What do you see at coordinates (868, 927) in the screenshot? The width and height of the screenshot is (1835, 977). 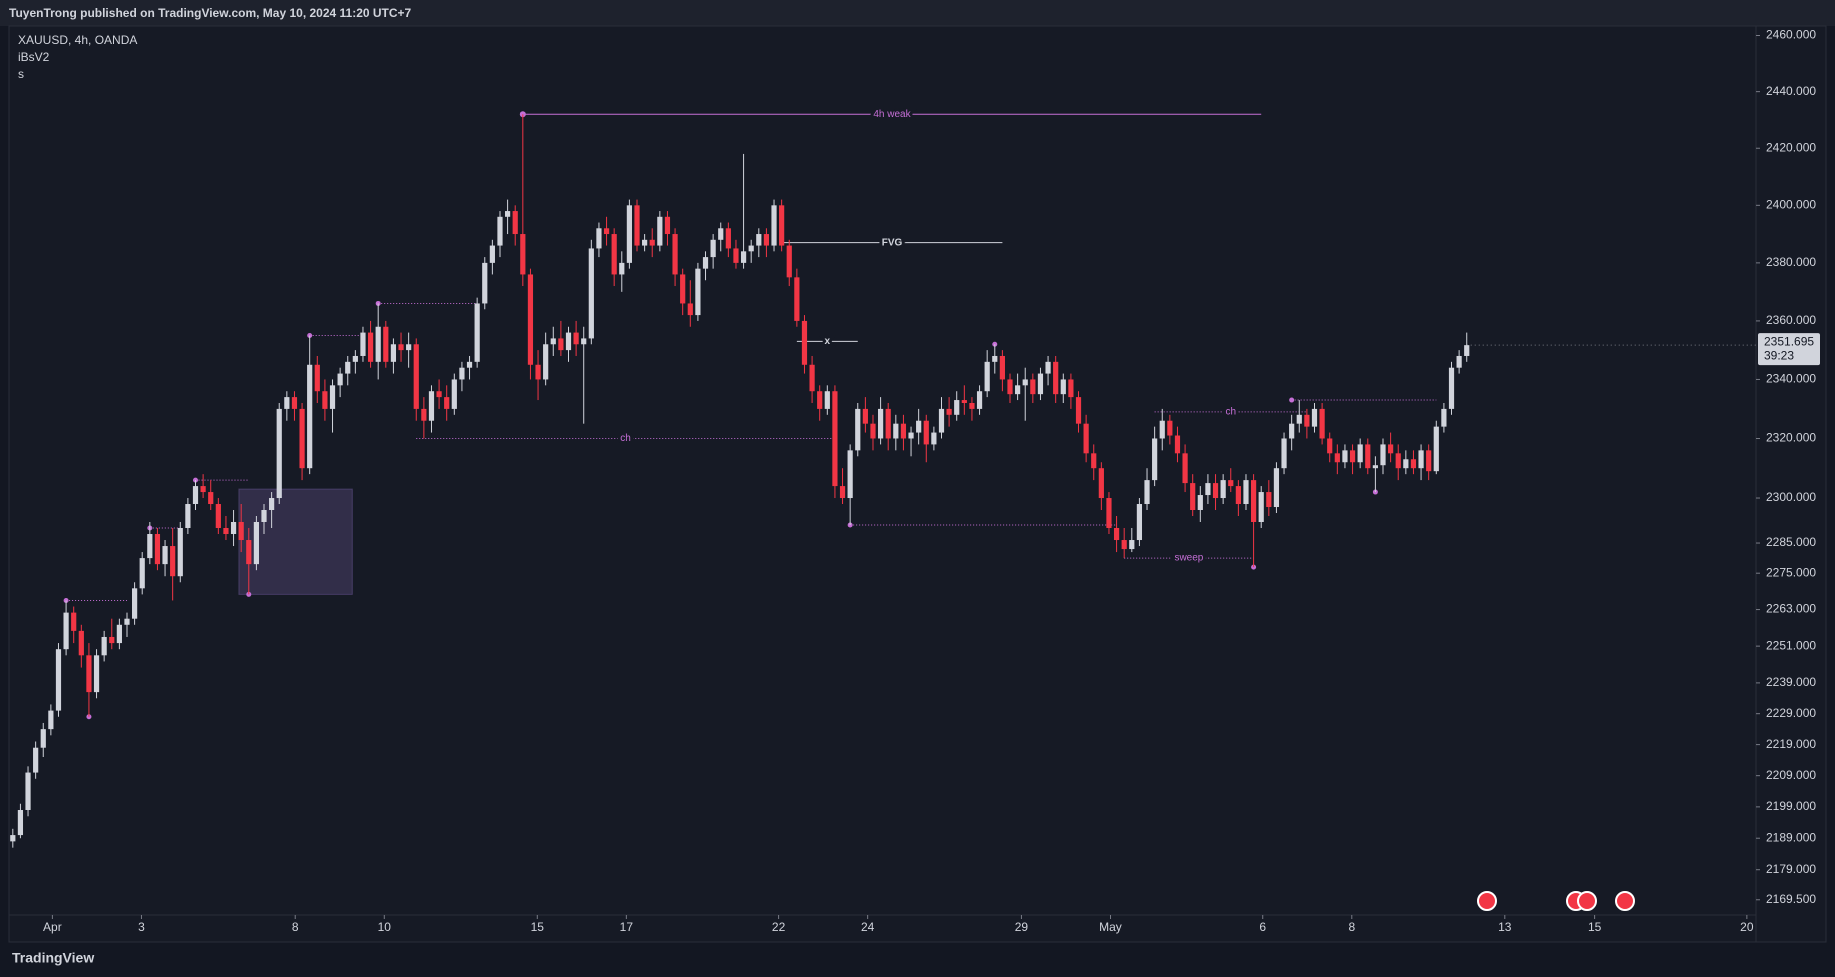 I see `x-tick-label: 24` at bounding box center [868, 927].